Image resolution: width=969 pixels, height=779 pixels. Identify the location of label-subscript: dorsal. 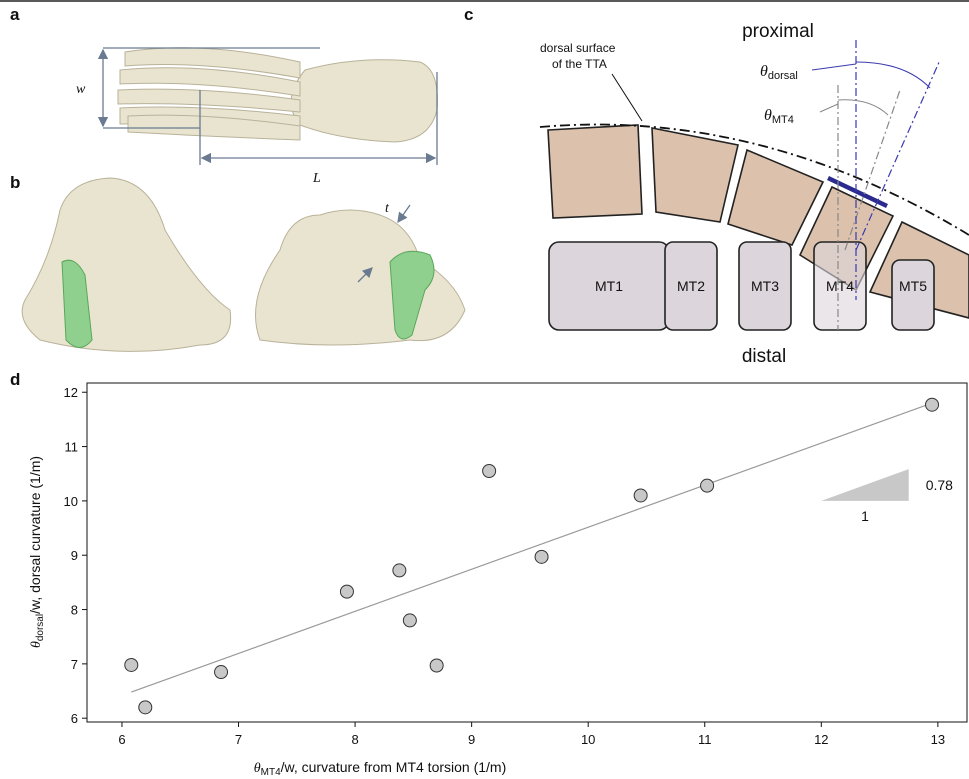
(40, 627).